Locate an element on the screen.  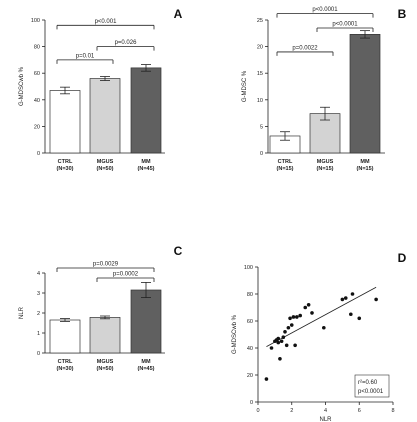
x-tick-n-a: (N=45) is located at coordinates (146, 169).